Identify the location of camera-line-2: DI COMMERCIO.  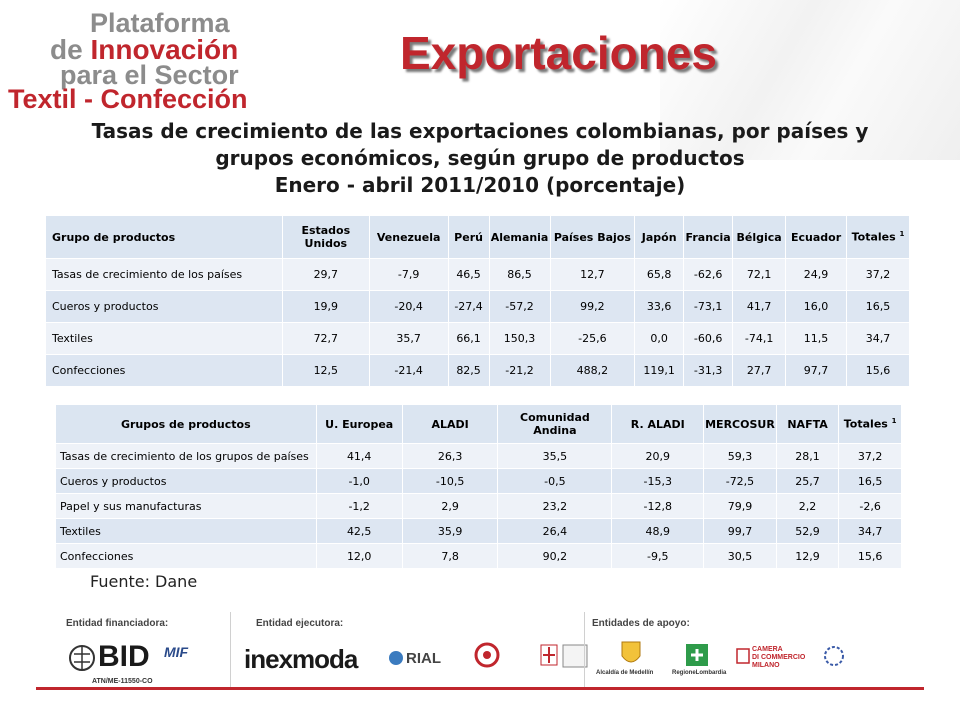
(779, 657).